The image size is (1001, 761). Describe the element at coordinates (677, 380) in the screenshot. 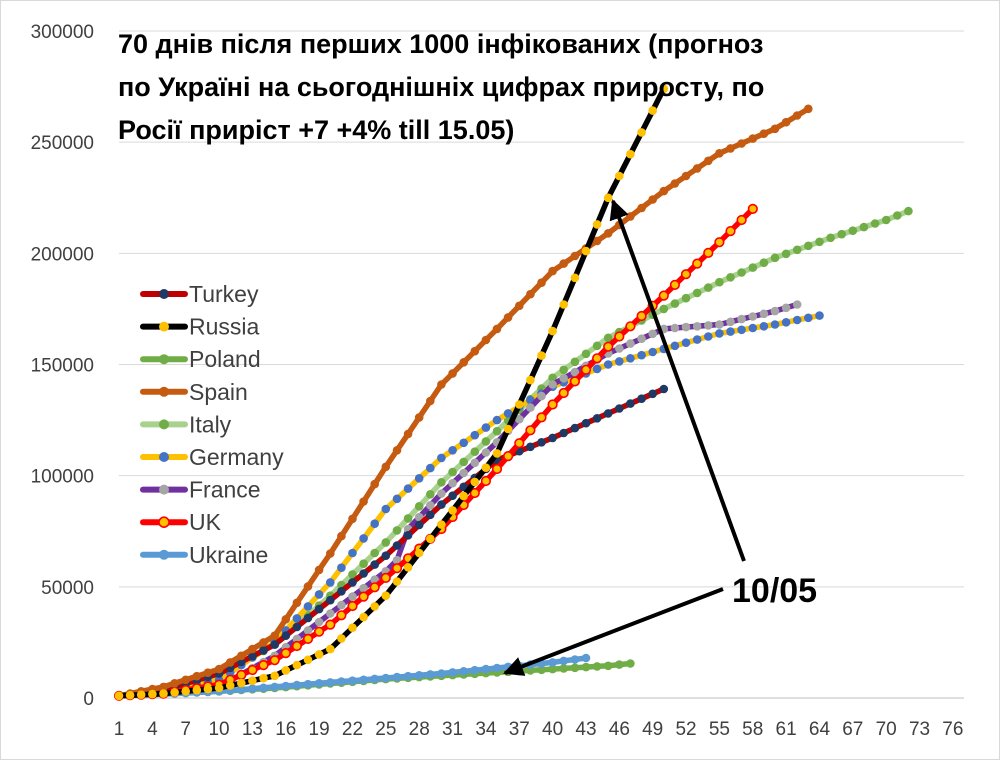

I see `annotation-arrow-russia` at that location.